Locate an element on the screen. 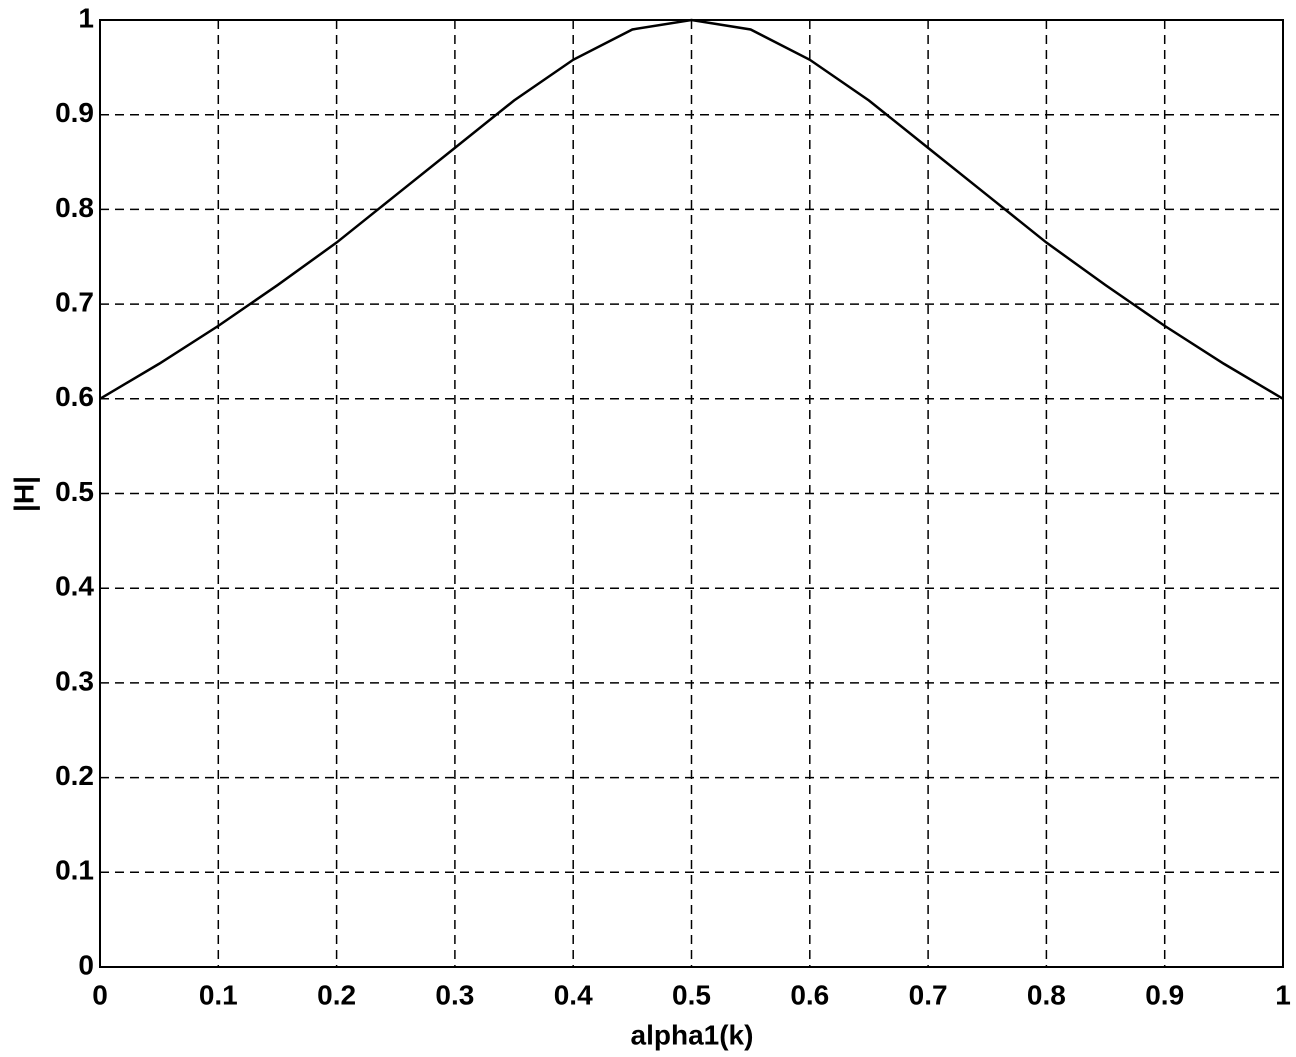 This screenshot has width=1296, height=1057. y-axis-label: |H| is located at coordinates (23, 494).